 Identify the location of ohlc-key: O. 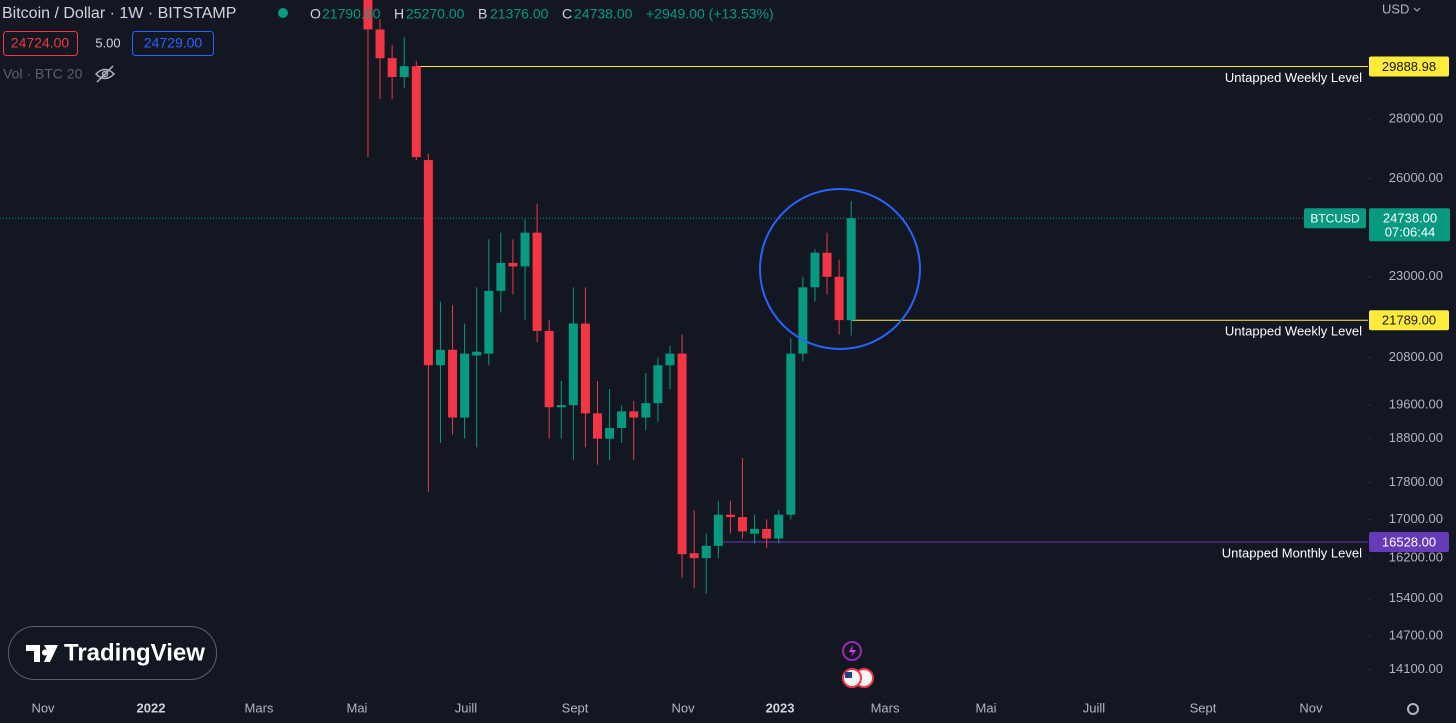
(315, 14).